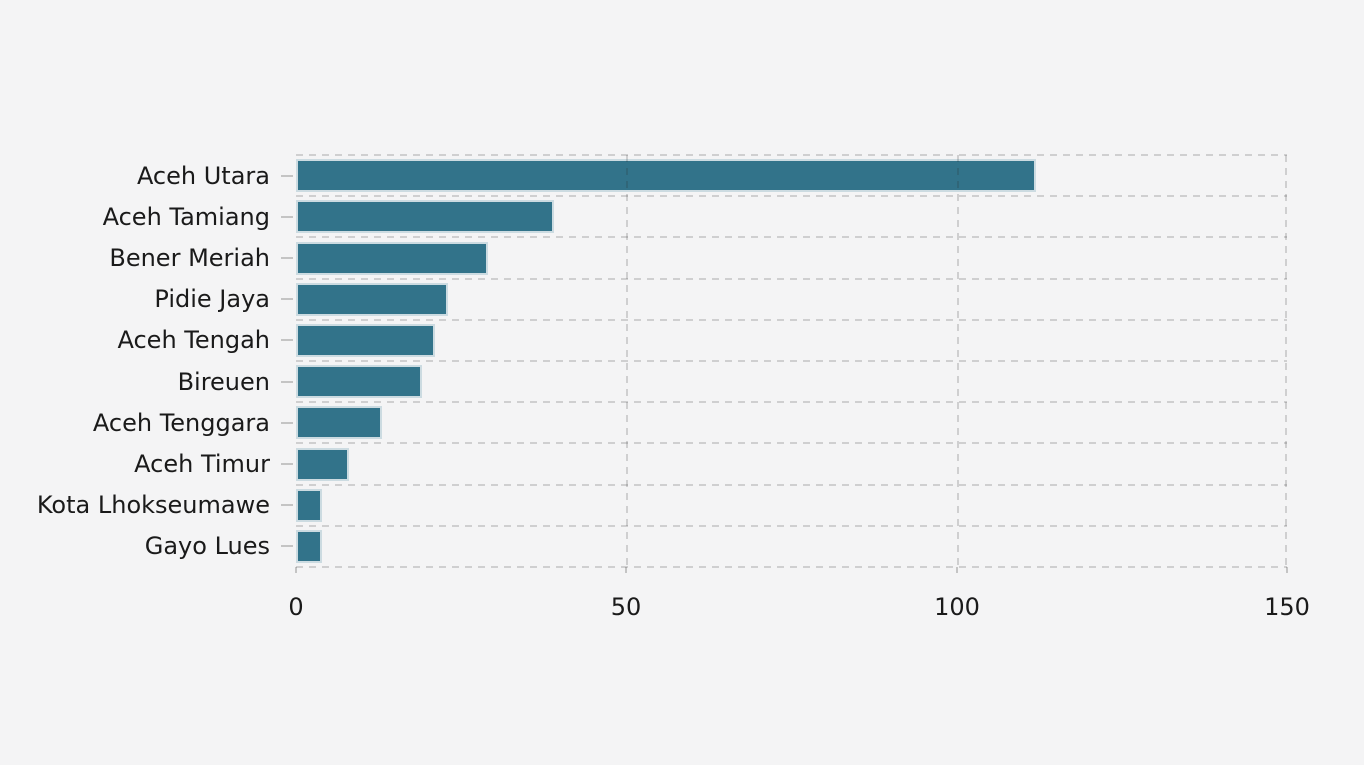  What do you see at coordinates (392, 258) in the screenshot?
I see `bar-bener-meriah: 29` at bounding box center [392, 258].